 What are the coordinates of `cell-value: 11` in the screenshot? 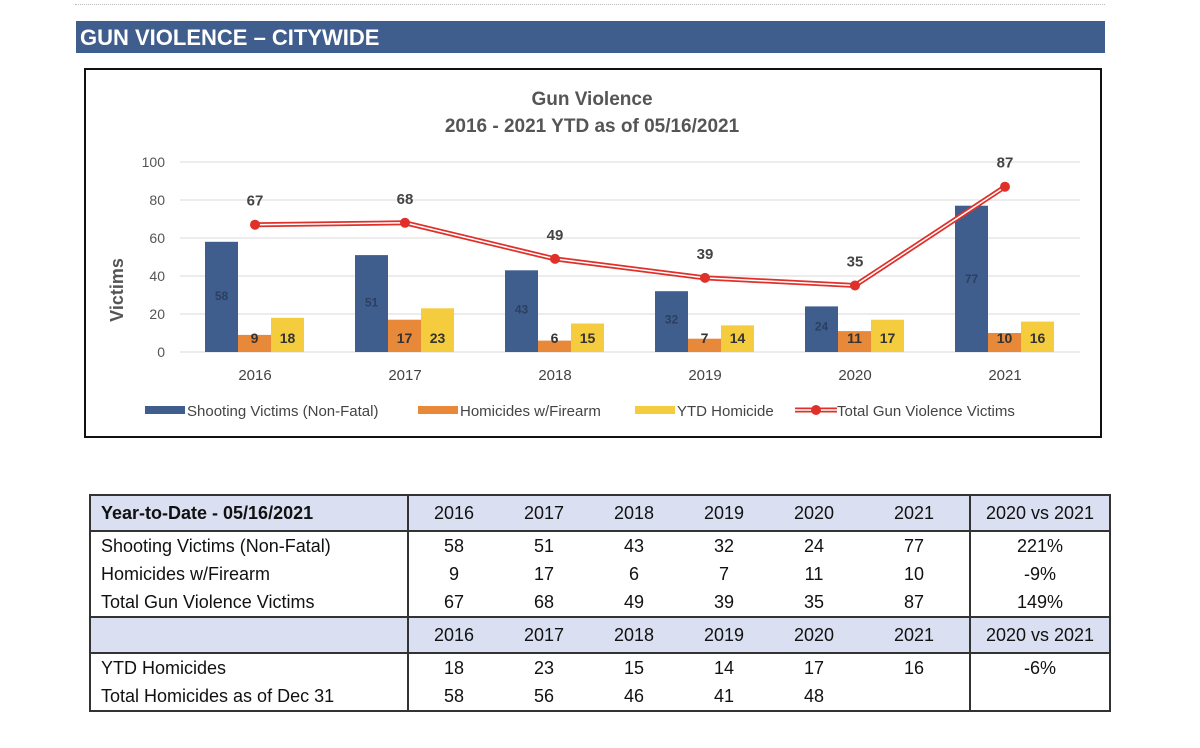 It's located at (814, 573).